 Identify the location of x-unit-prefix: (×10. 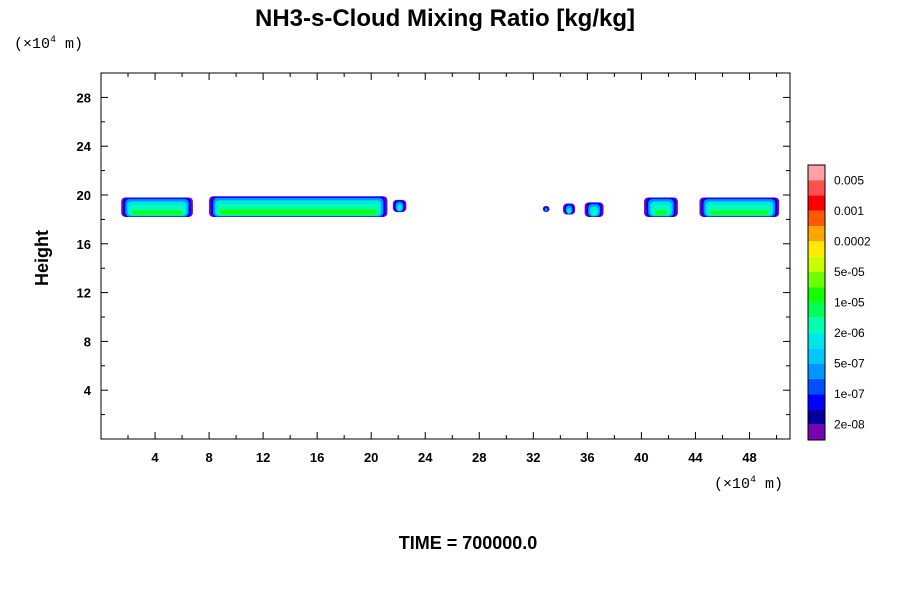
(732, 484).